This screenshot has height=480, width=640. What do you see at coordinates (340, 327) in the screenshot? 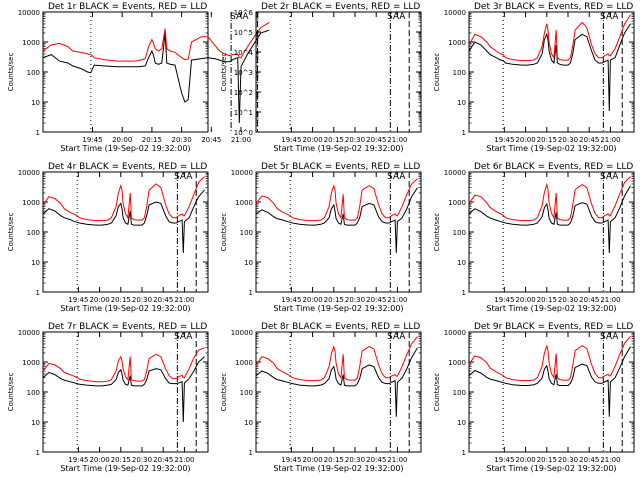
I see `panel-title: Det 8r BLACK = Events, RED = LLD` at bounding box center [340, 327].